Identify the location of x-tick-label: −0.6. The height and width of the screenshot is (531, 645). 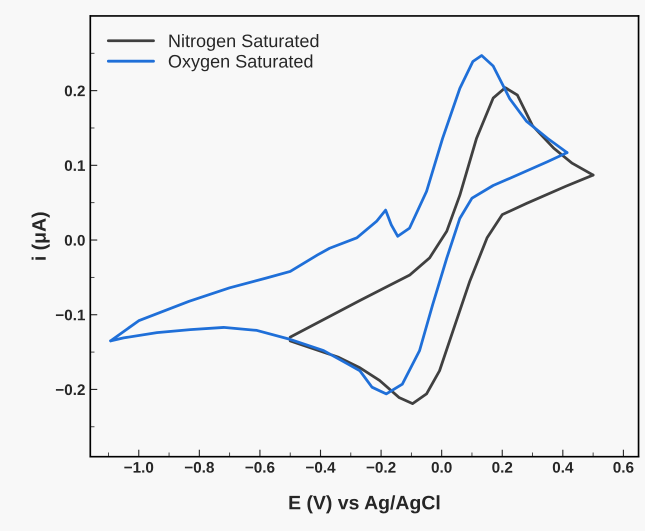
(259, 467).